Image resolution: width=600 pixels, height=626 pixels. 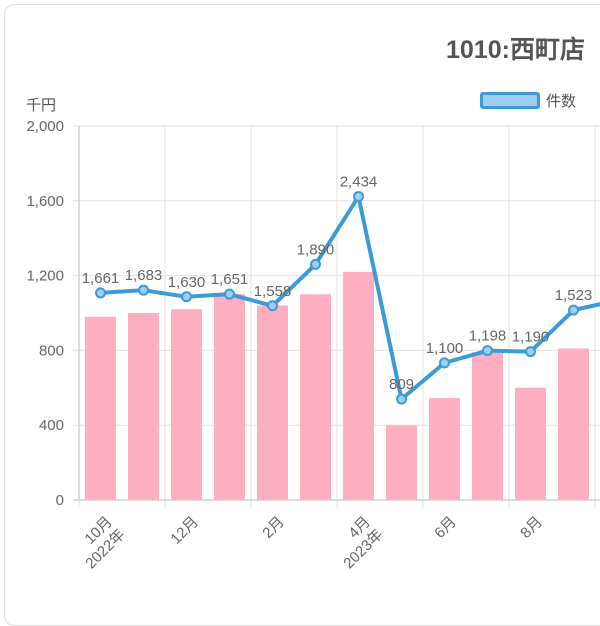 What do you see at coordinates (531, 337) in the screenshot?
I see `data-label: 1,190` at bounding box center [531, 337].